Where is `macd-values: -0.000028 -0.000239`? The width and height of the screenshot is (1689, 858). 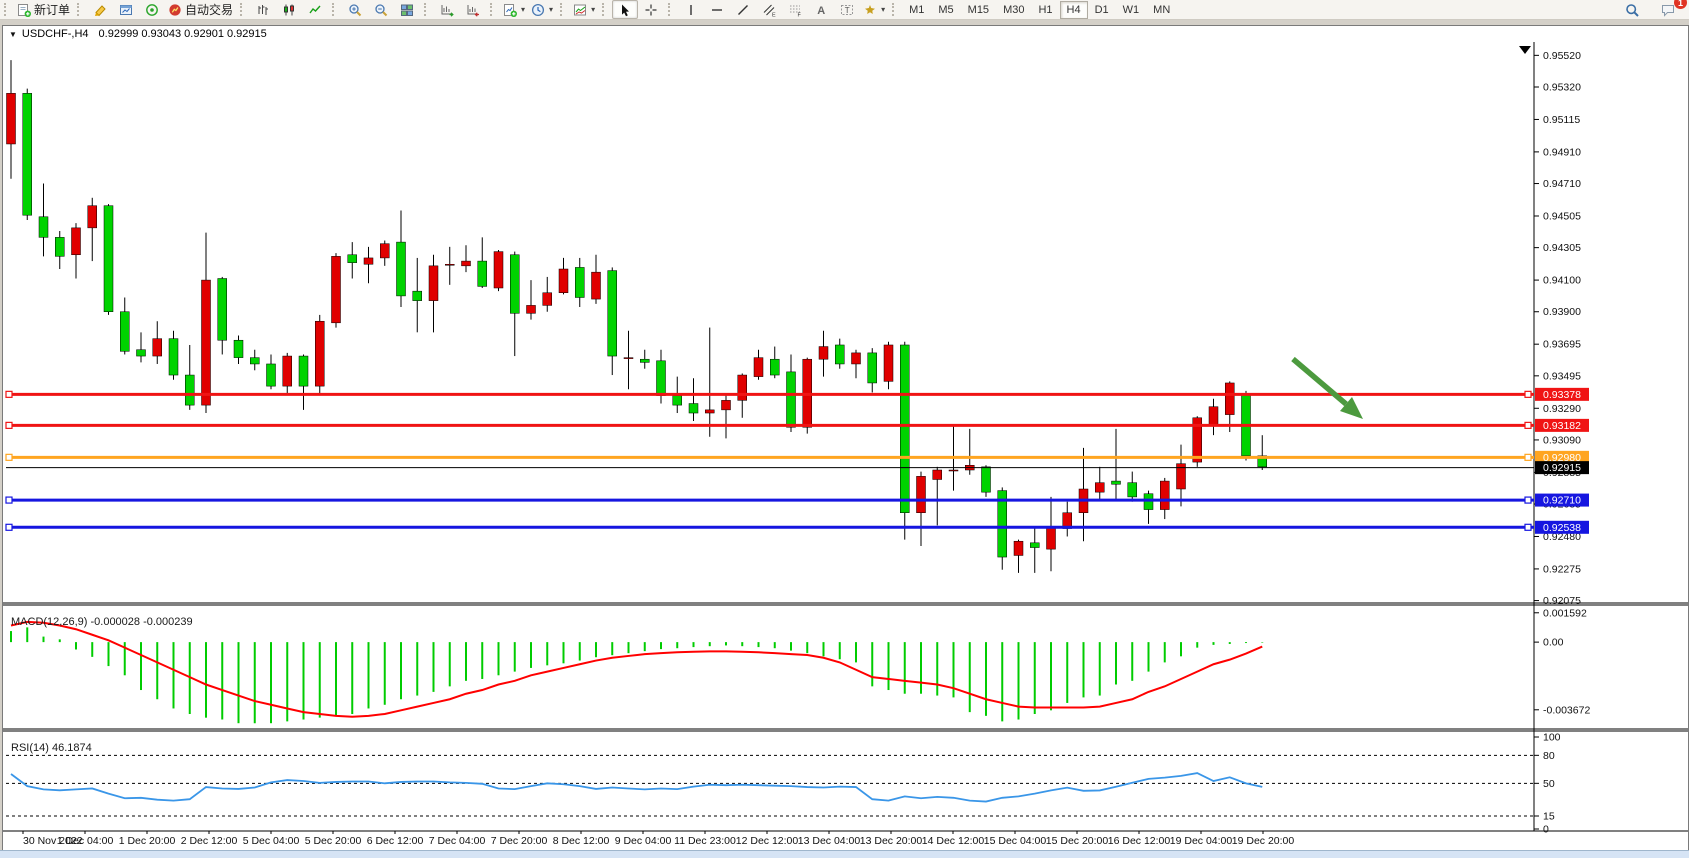 macd-values: -0.000028 -0.000239 is located at coordinates (141, 622).